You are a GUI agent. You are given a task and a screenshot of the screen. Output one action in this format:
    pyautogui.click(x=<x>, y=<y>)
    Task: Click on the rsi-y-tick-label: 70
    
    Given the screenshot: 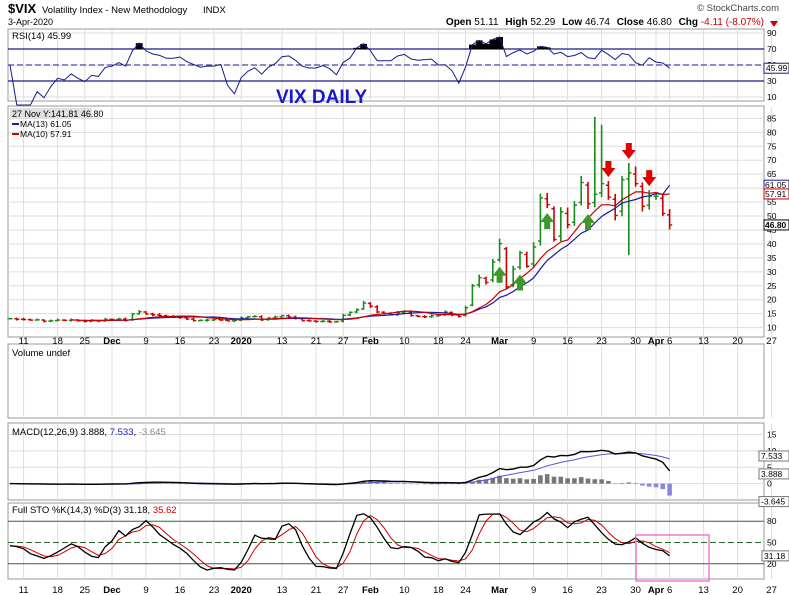 What is the action you would take?
    pyautogui.click(x=772, y=49)
    